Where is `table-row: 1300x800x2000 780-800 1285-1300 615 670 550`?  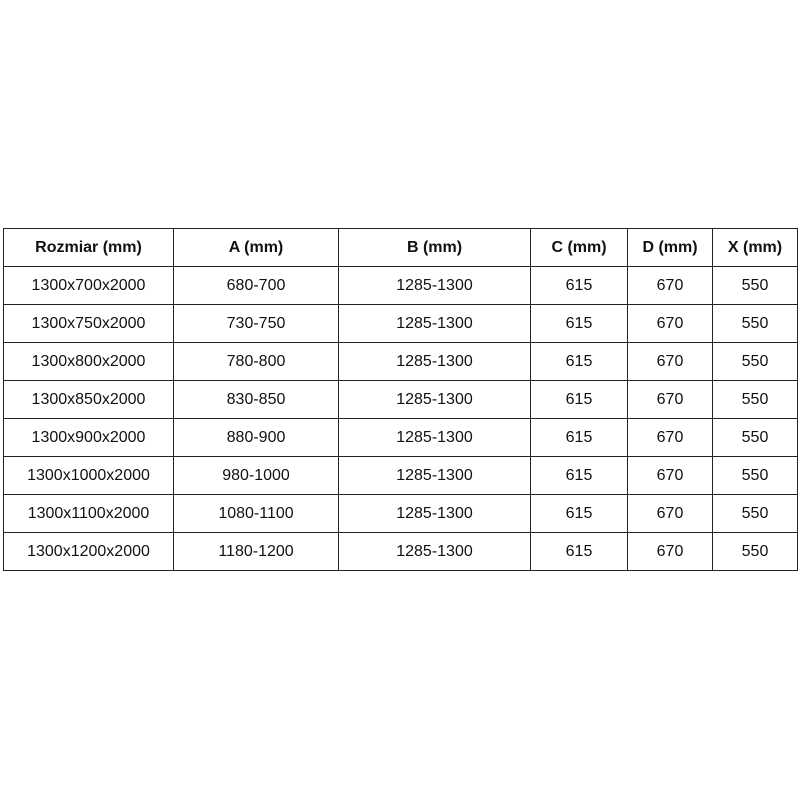
table-row: 1300x800x2000 780-800 1285-1300 615 670 550 is located at coordinates (400, 361).